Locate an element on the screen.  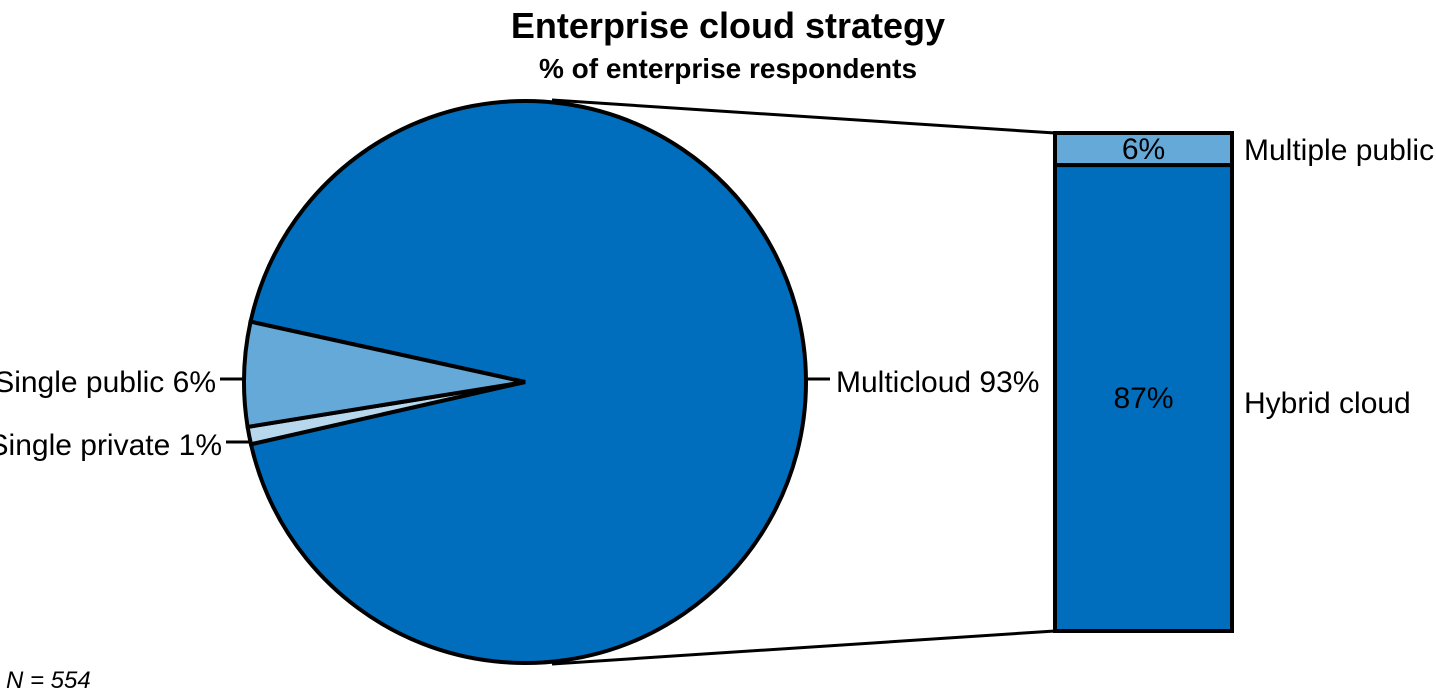
bar-segment-hybrid-cloud is located at coordinates (1143, 398).